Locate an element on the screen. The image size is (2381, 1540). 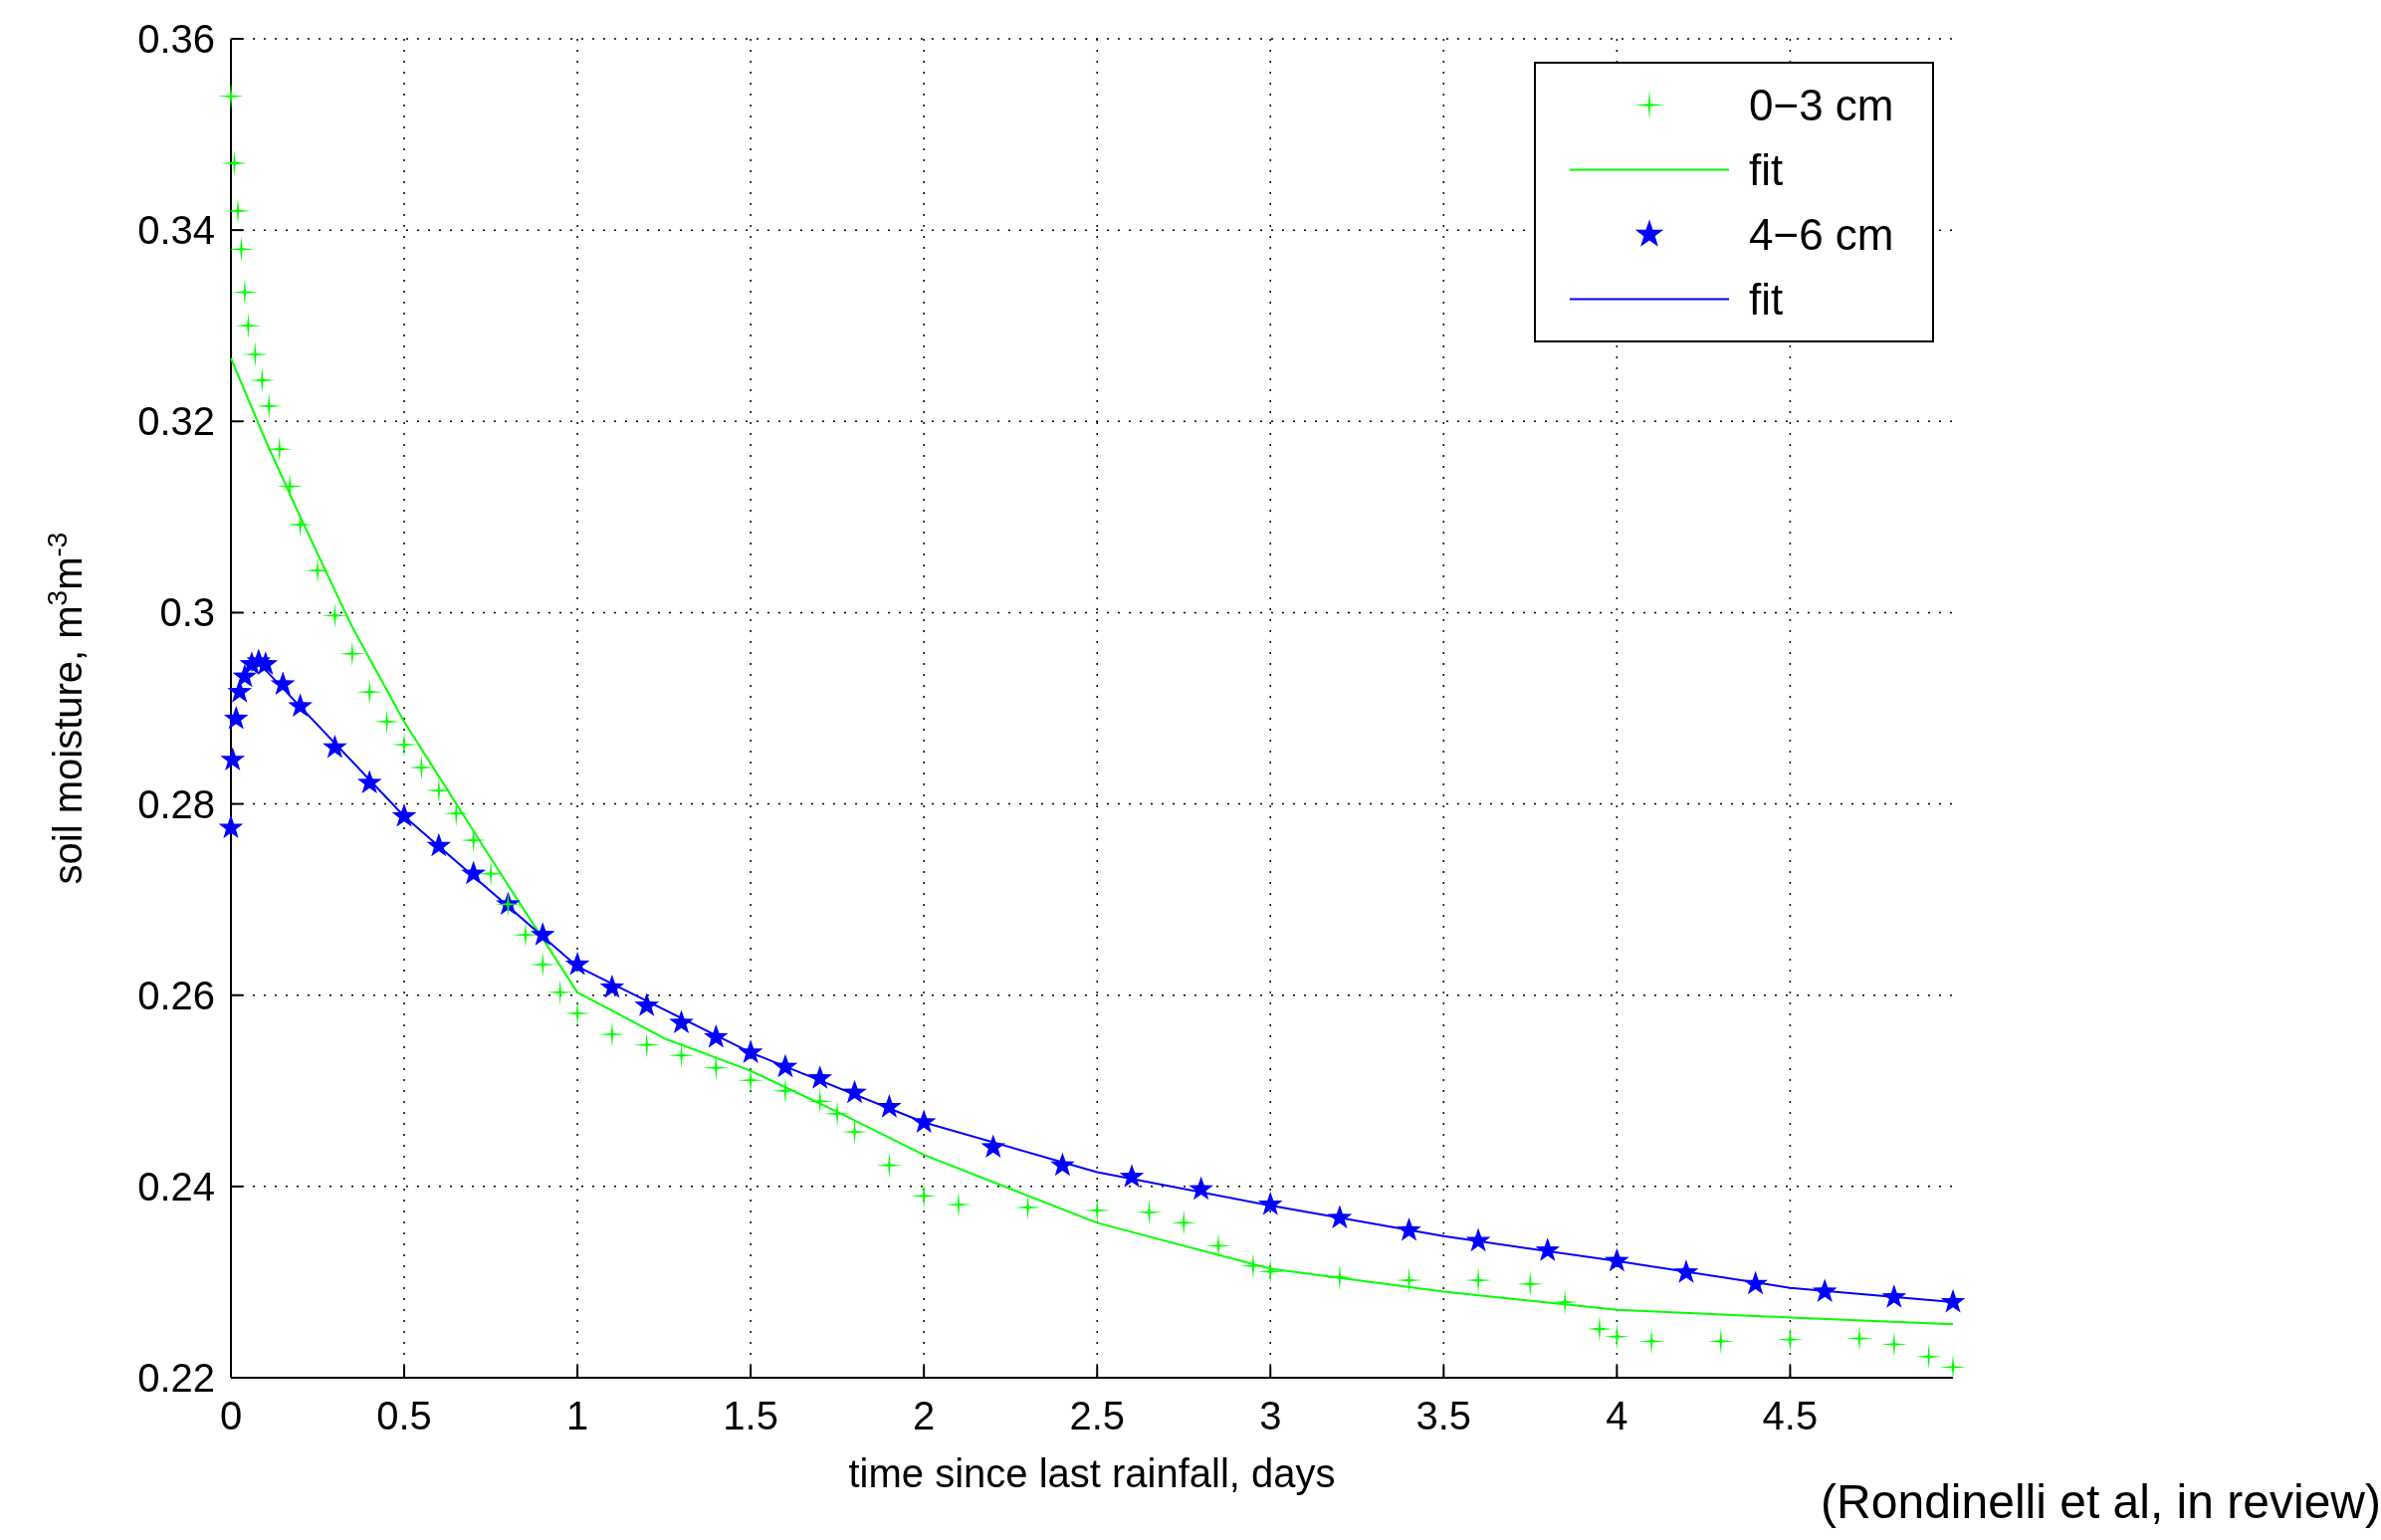
x-tick-label: 1.5 is located at coordinates (751, 1416).